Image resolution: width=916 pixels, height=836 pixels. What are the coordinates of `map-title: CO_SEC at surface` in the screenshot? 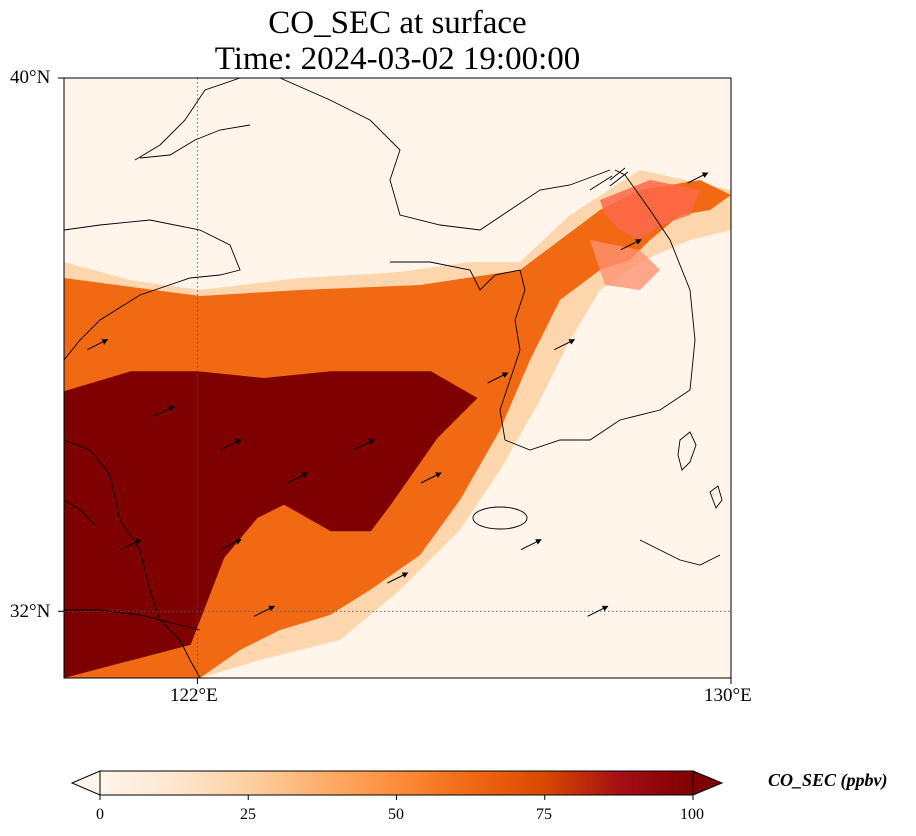 It's located at (397, 23).